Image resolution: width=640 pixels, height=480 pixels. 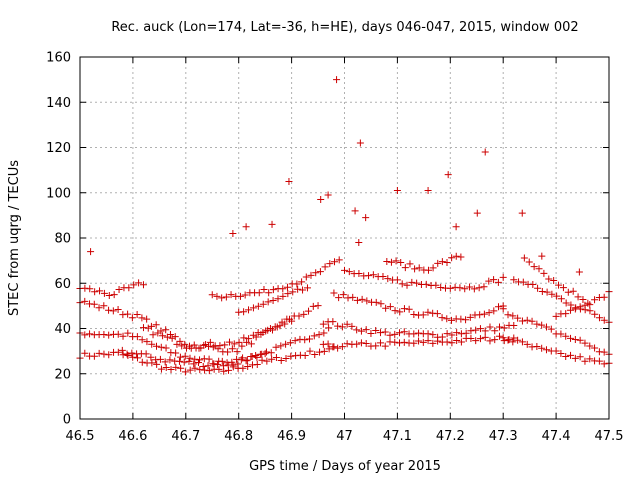 I want to click on y-tick-label: 20, so click(x=62, y=374).